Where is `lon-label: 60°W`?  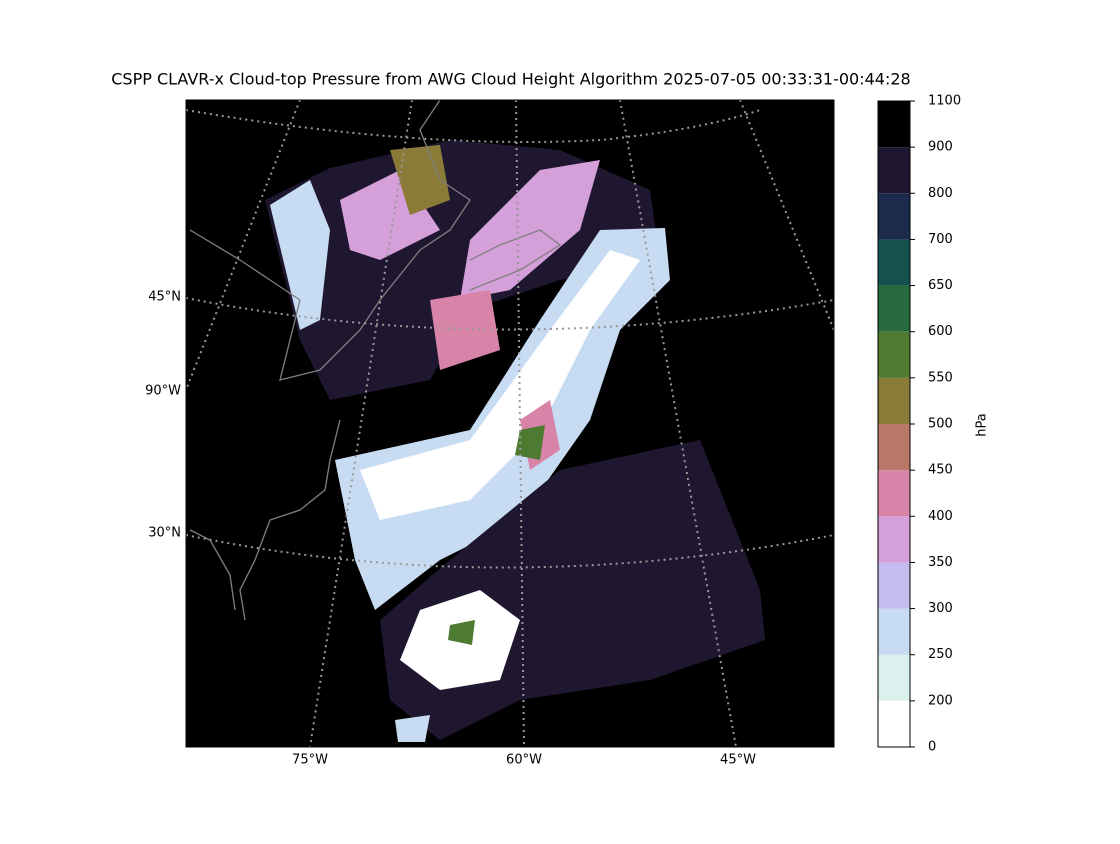
lon-label: 60°W is located at coordinates (524, 760).